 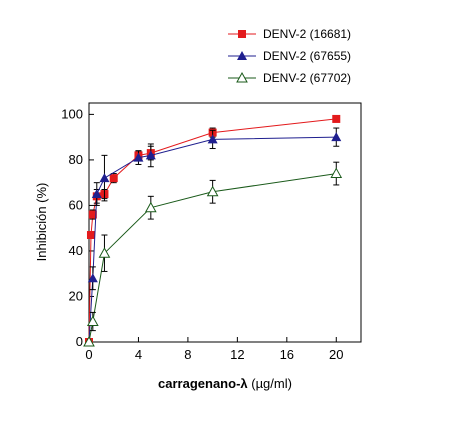 I want to click on legend-label-67655: DENV-2 (67655), so click(x=307, y=56).